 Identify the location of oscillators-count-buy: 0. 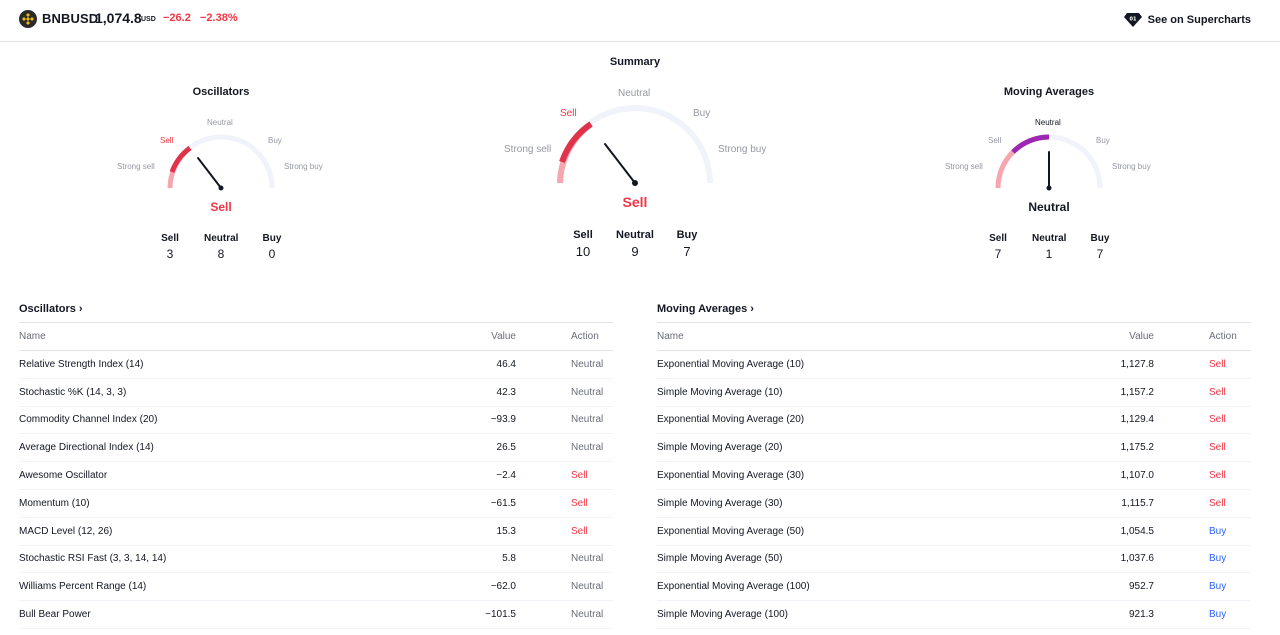
(272, 254).